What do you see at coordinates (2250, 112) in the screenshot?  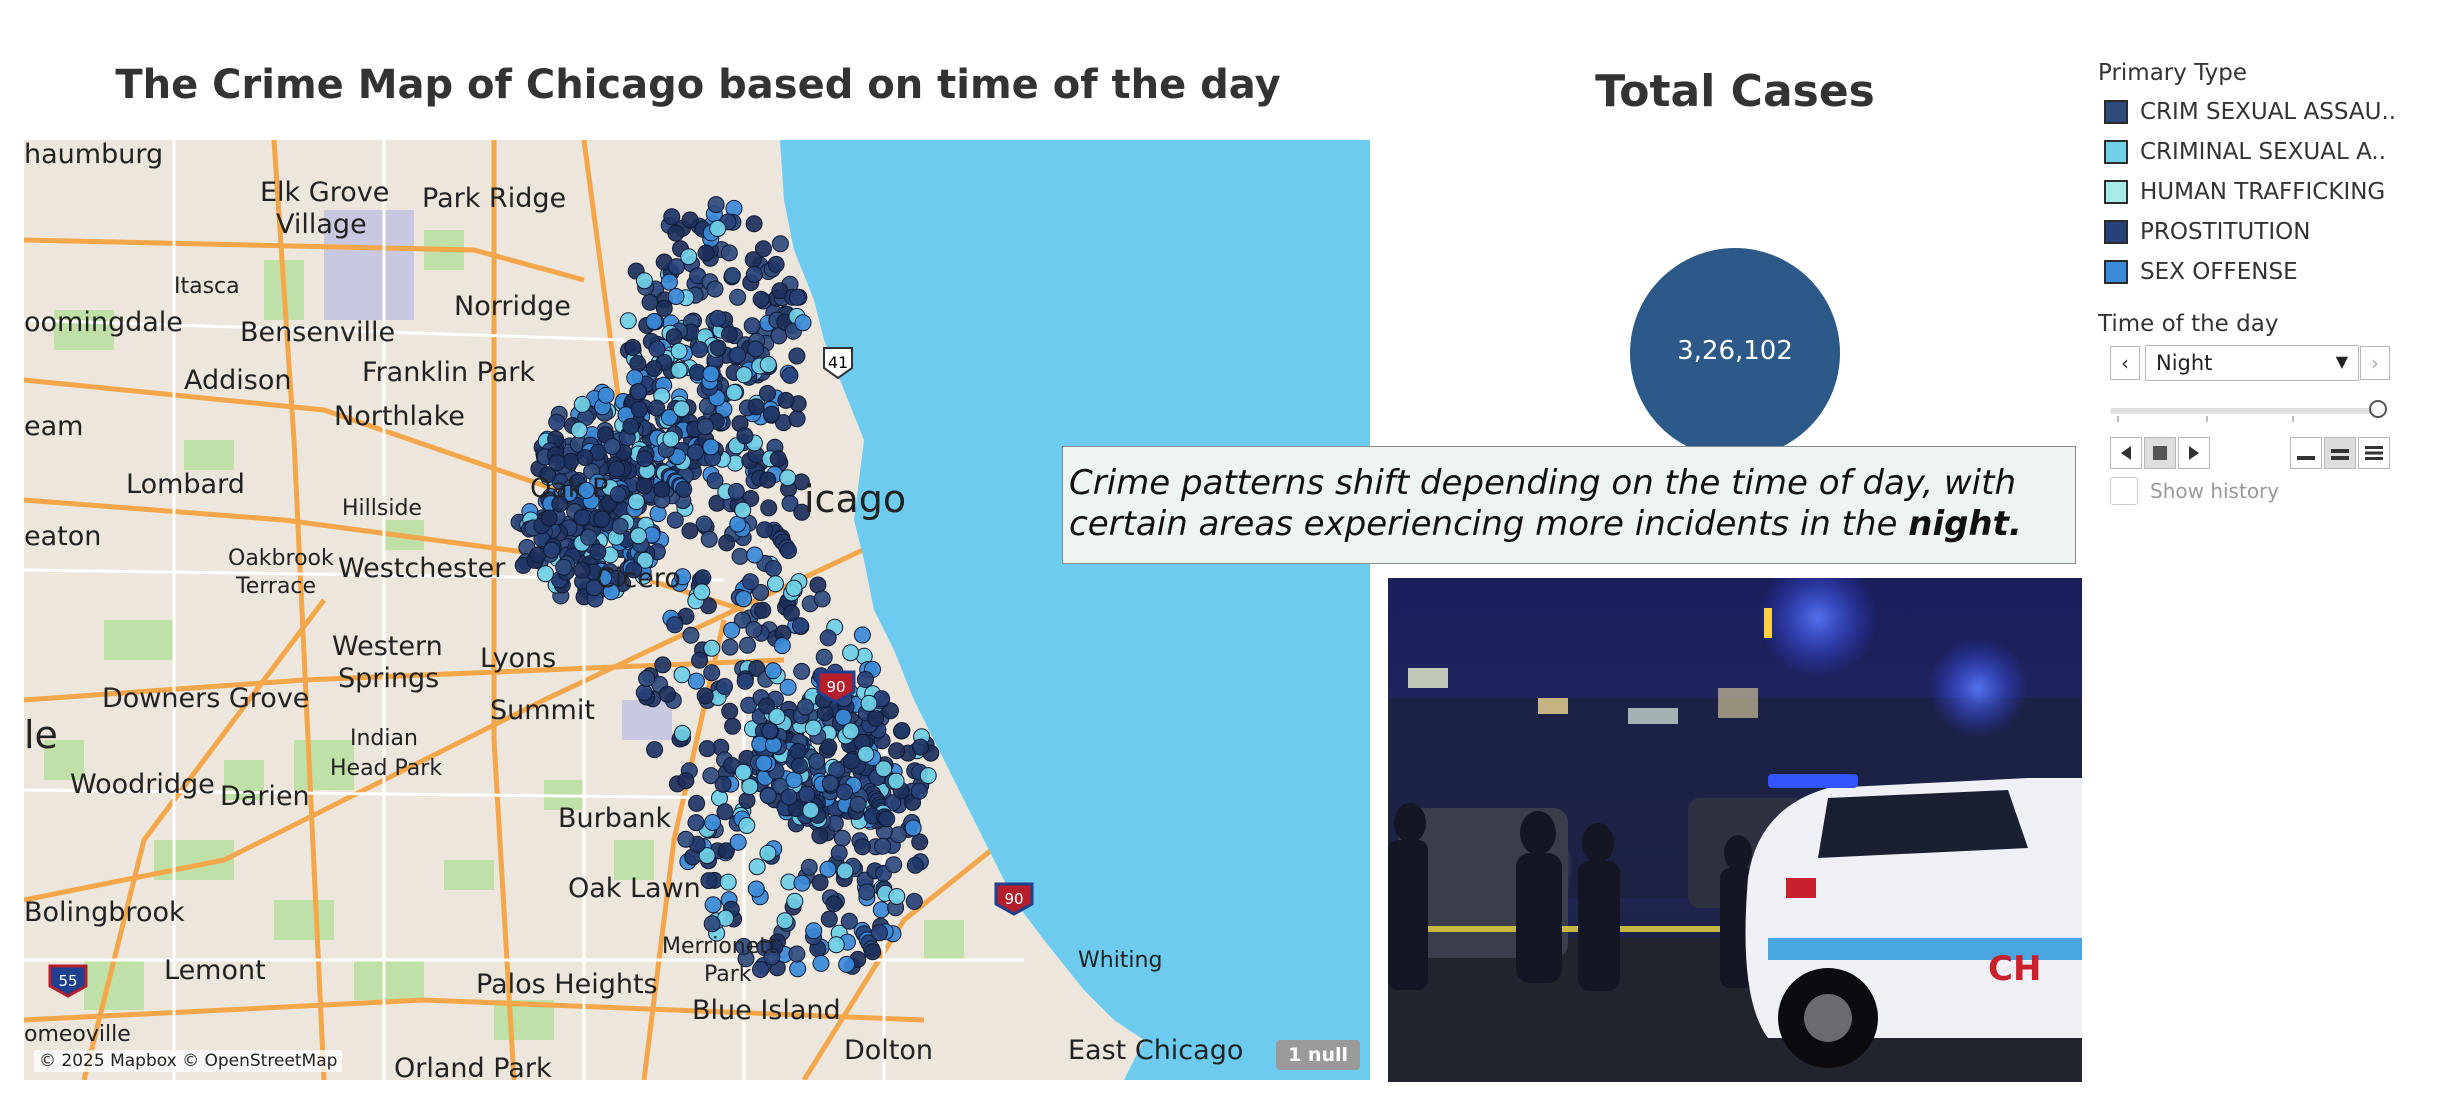 I see `legend-item-crim-sexual-assault: CRIM SEXUAL ASSAU..` at bounding box center [2250, 112].